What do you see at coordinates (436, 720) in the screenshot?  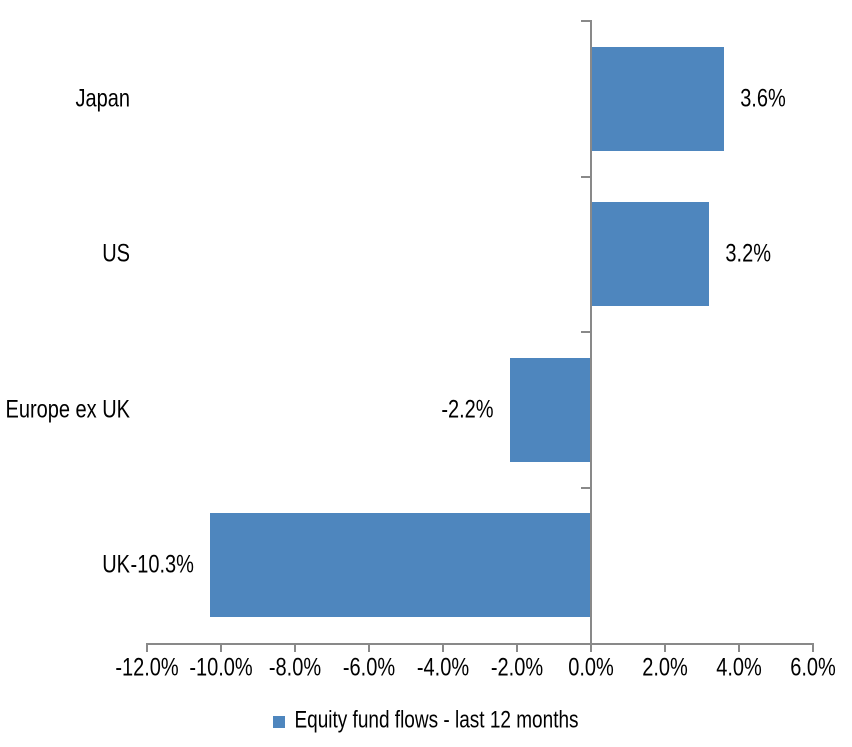 I see `legend-label: Equity fund flows - last 12 months` at bounding box center [436, 720].